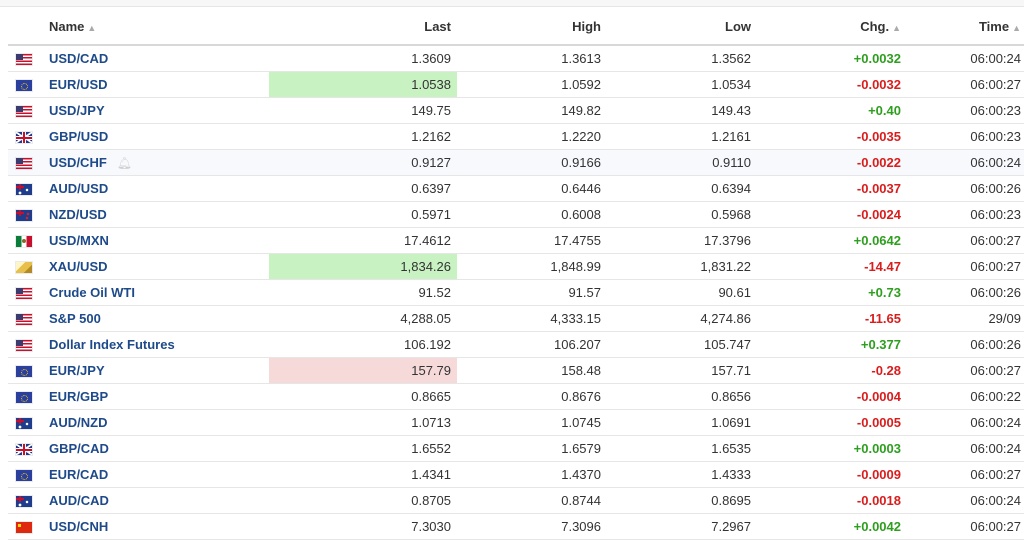 This screenshot has width=1024, height=540. I want to click on change-cell: -0.0004, so click(832, 396).